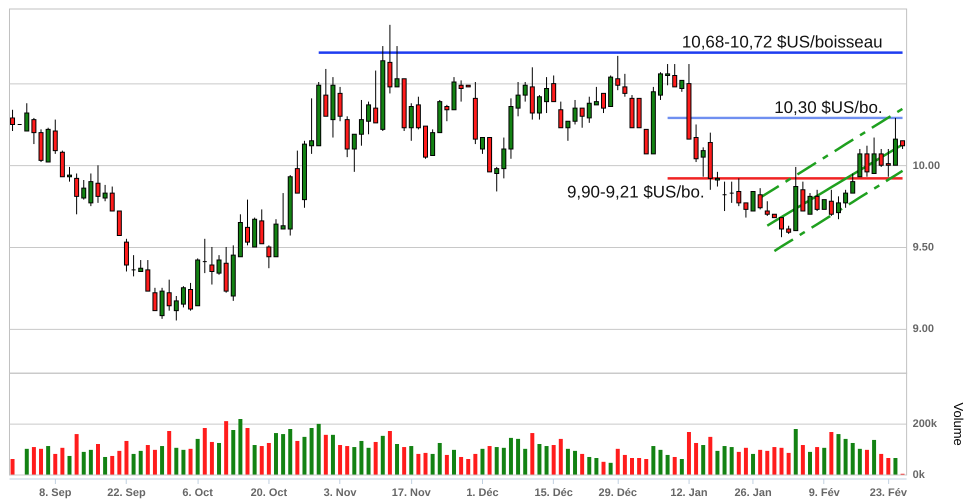  What do you see at coordinates (824, 492) in the screenshot?
I see `x-tick-label: 9. Fév` at bounding box center [824, 492].